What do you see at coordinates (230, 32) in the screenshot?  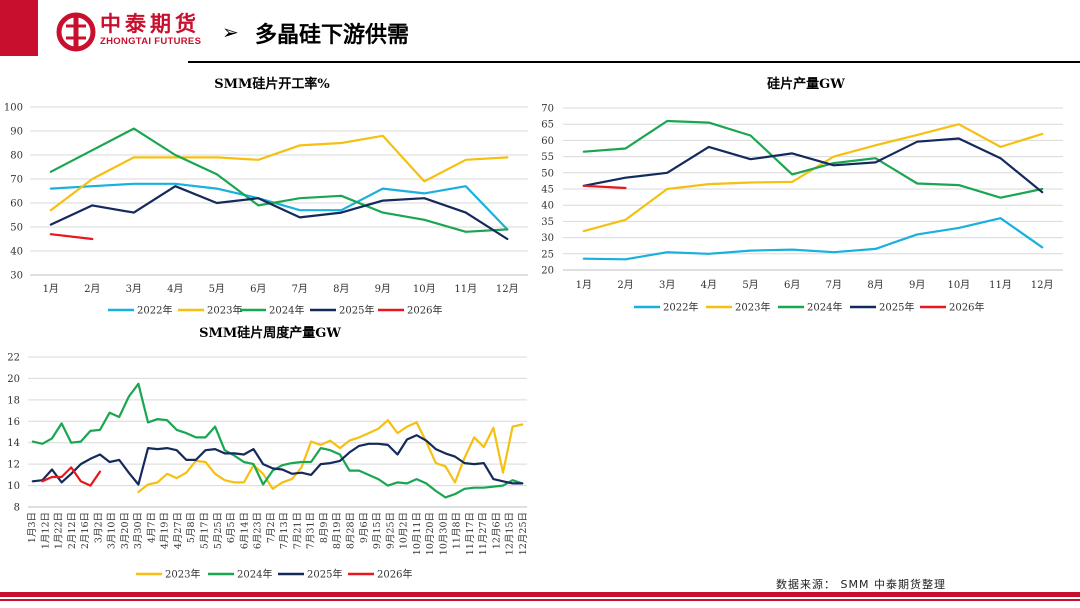 I see `title-arrow-icon: ➢` at bounding box center [230, 32].